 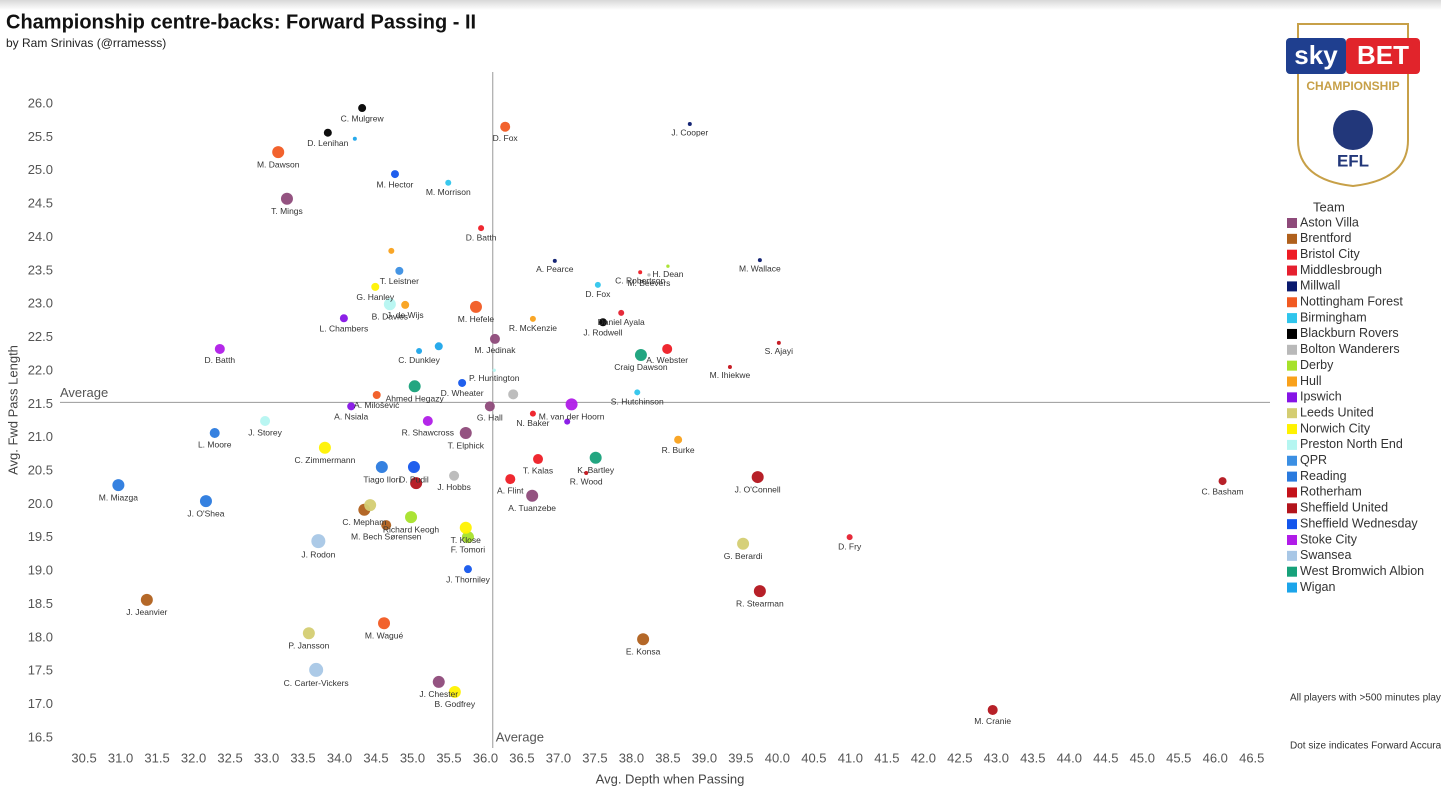 What do you see at coordinates (779, 351) in the screenshot?
I see `player-label: S. Ajayi` at bounding box center [779, 351].